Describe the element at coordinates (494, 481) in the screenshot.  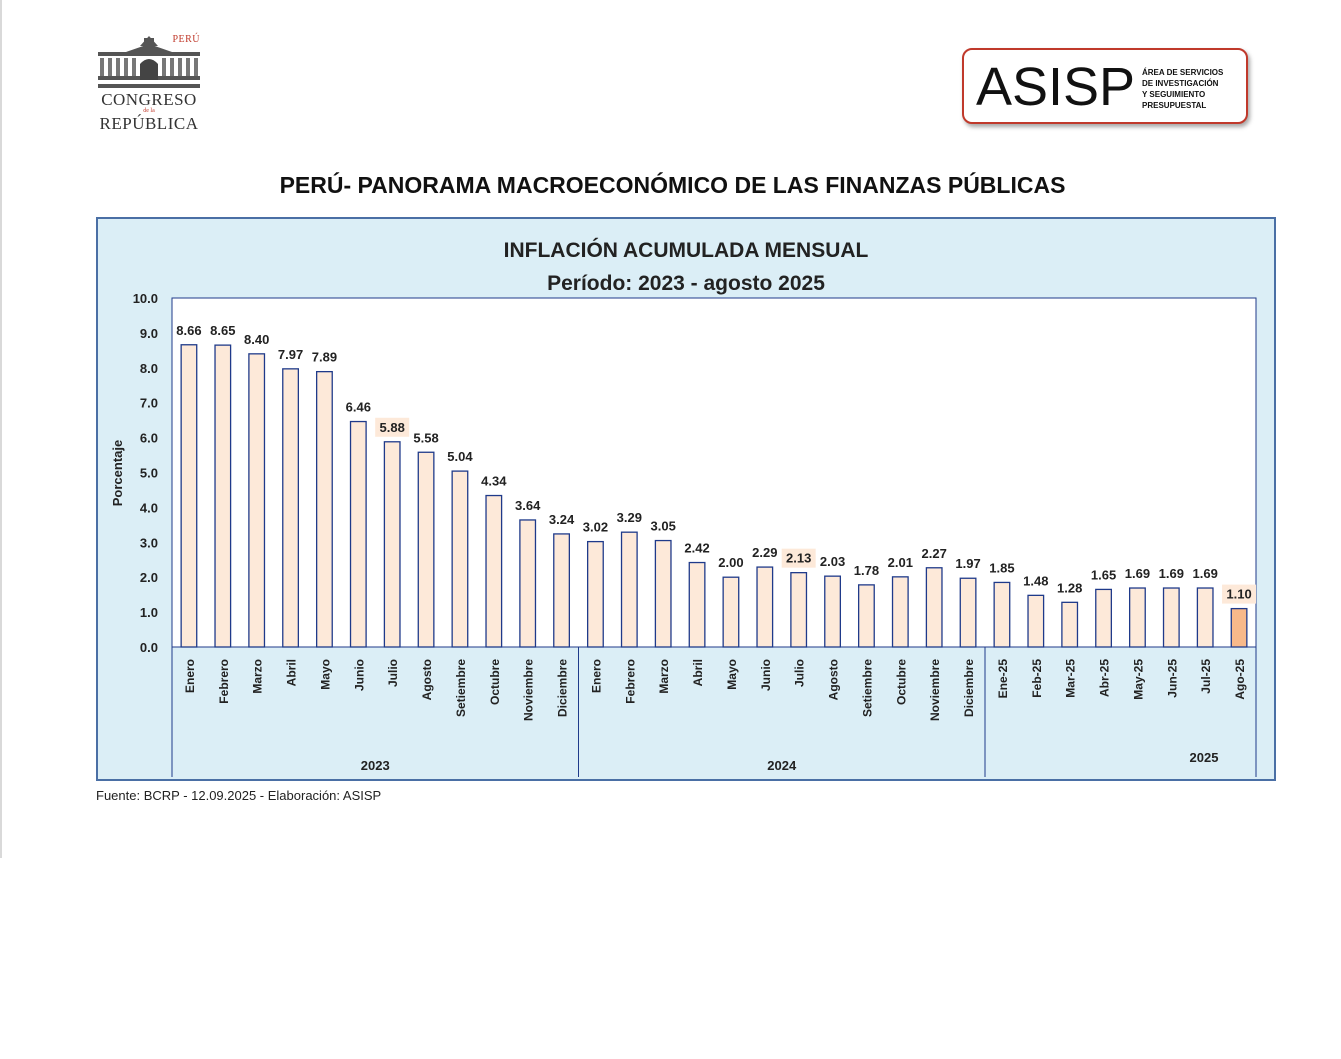
I see `value-label: 4.34` at that location.